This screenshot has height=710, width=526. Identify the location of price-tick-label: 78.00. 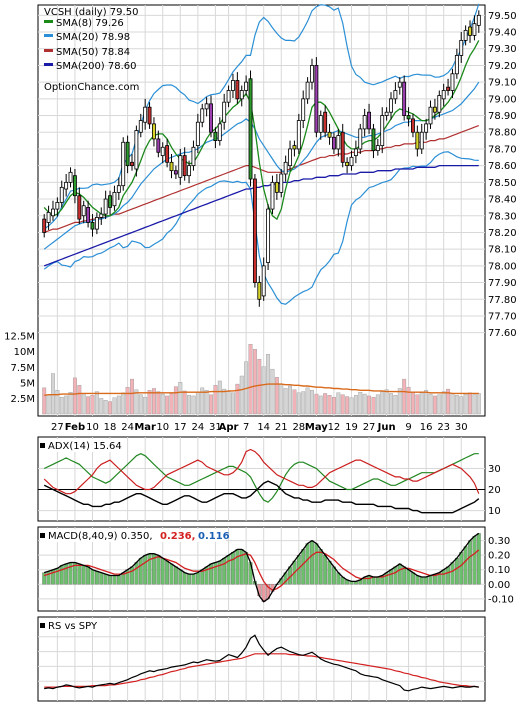
(502, 266).